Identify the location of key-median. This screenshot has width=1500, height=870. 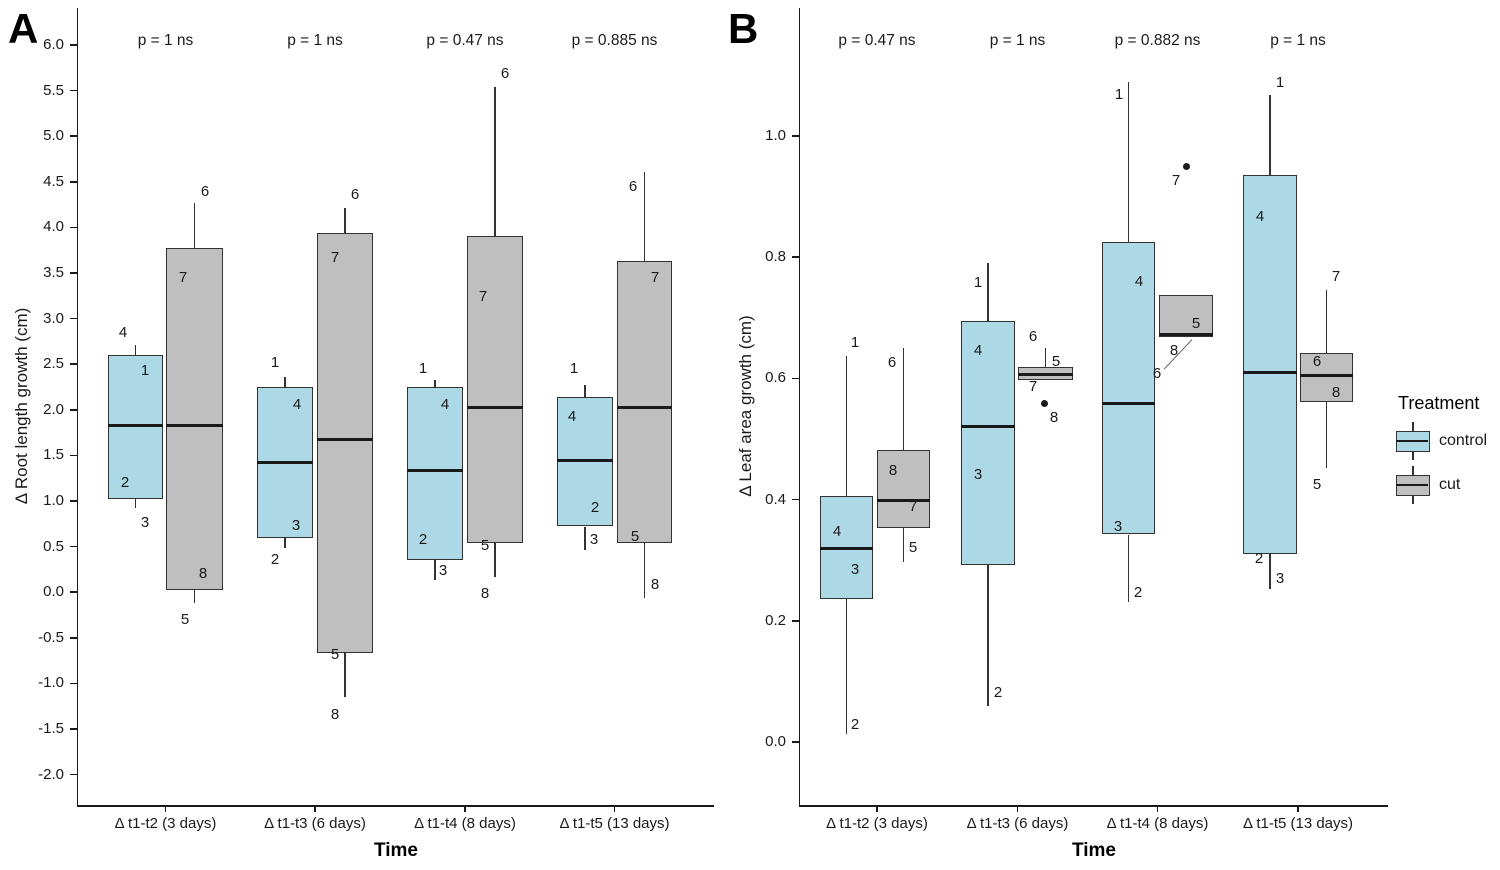
(1412, 484).